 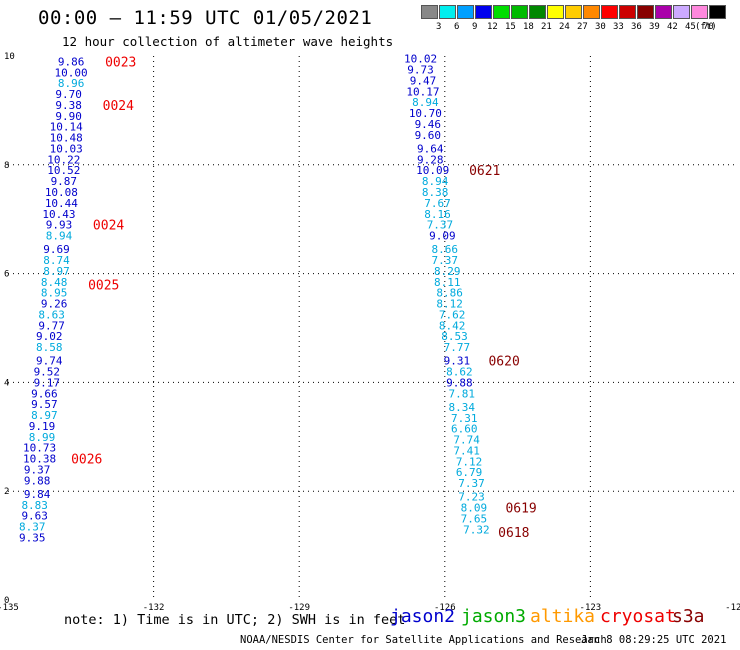 What do you see at coordinates (56, 249) in the screenshot?
I see `data-point-label: 9.69` at bounding box center [56, 249].